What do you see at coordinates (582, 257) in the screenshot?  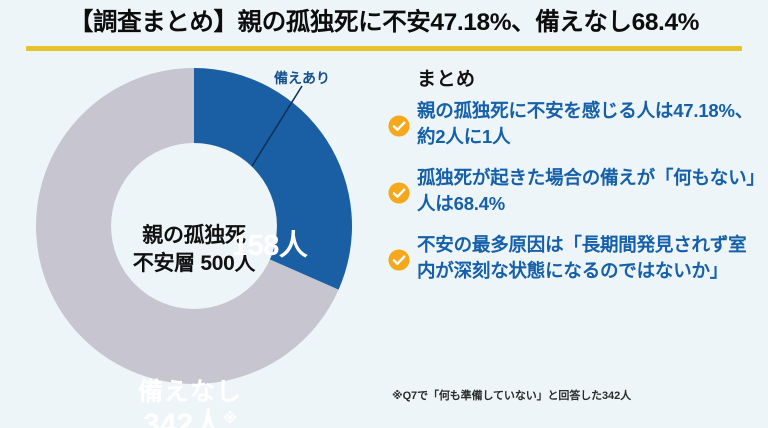 I see `summary-bullet-text: 不安の最多原因は「長期間発見されず室内が深刻な状態になるのではないか」` at bounding box center [582, 257].